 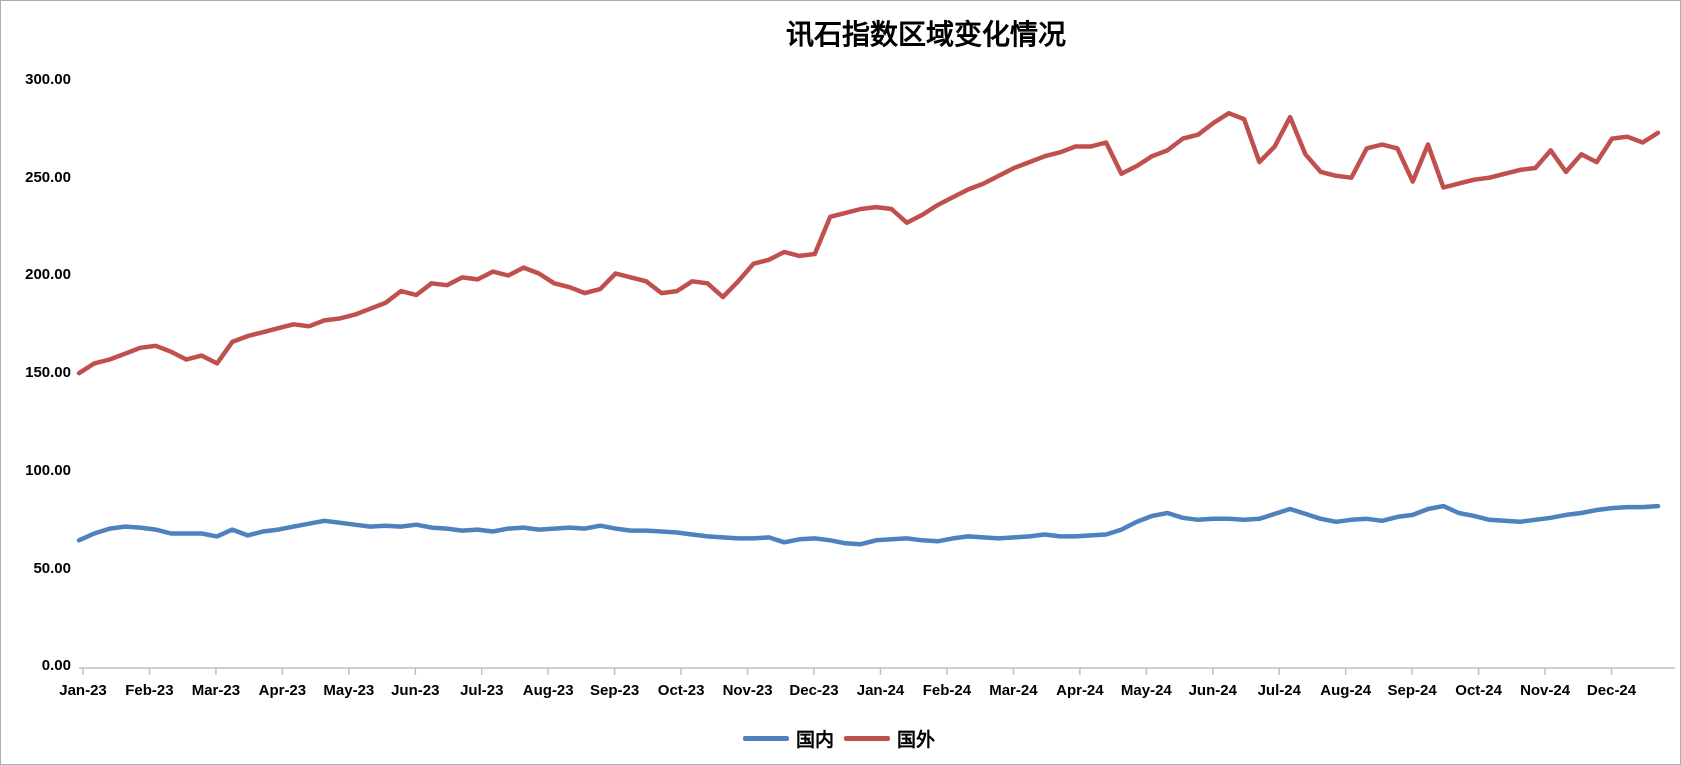 What do you see at coordinates (1279, 690) in the screenshot?
I see `x-tick-label: Jul-24` at bounding box center [1279, 690].